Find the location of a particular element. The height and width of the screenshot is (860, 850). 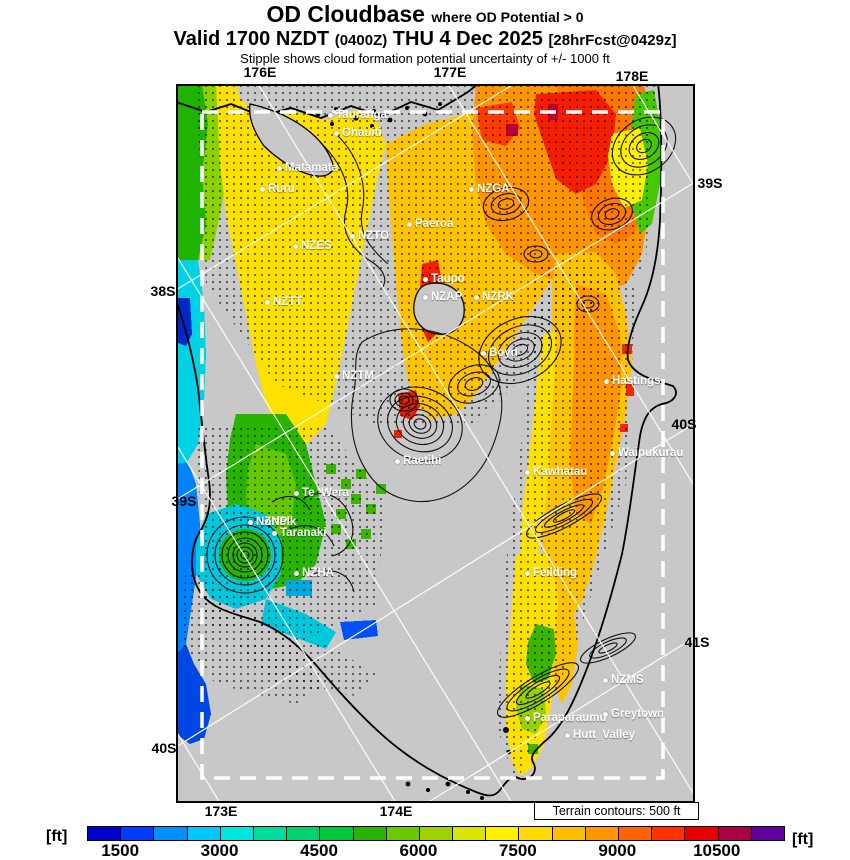

colorbar-unit-right: [ft] is located at coordinates (803, 839).